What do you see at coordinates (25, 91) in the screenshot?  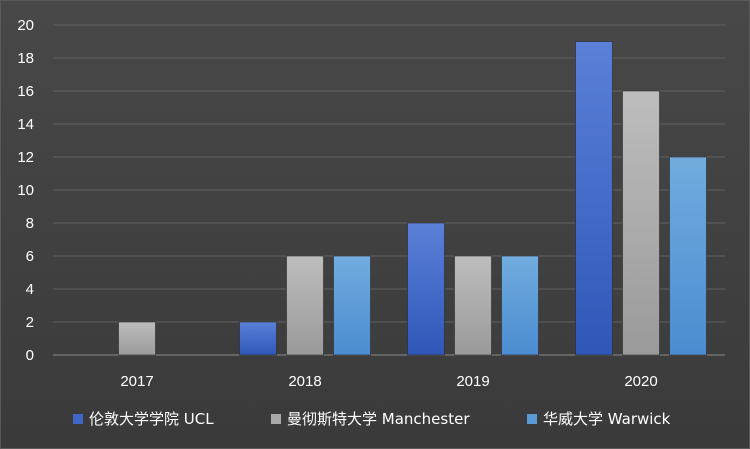 I see `y-tick-label: 16` at bounding box center [25, 91].